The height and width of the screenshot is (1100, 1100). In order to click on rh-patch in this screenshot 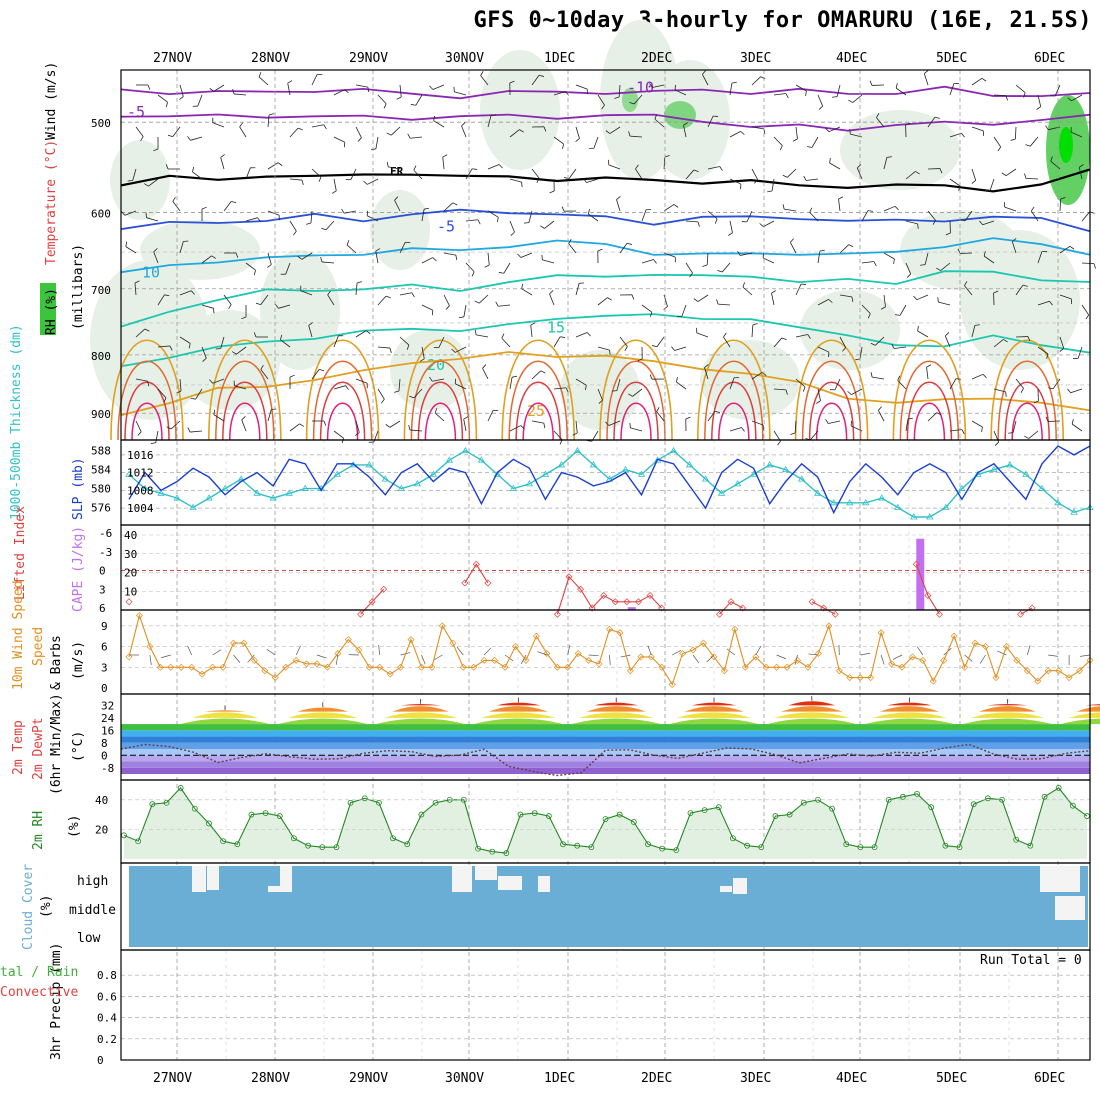, I will do `click(430, 370)`.